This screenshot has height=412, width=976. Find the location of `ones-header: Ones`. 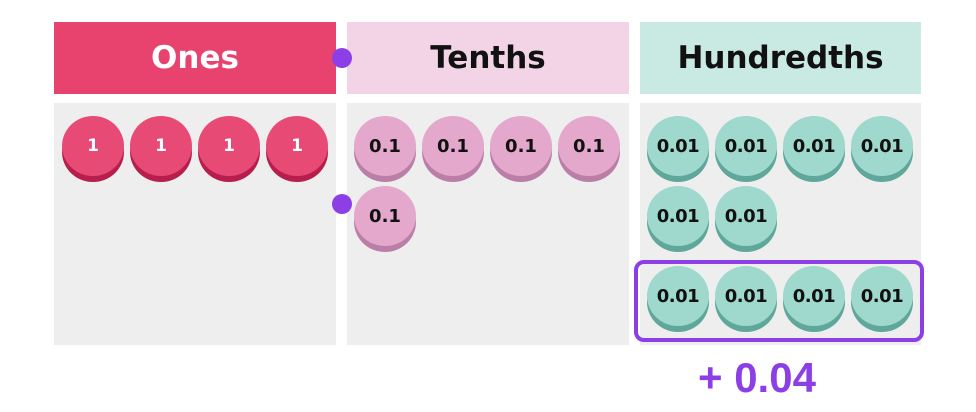

ones-header: Ones is located at coordinates (195, 58).